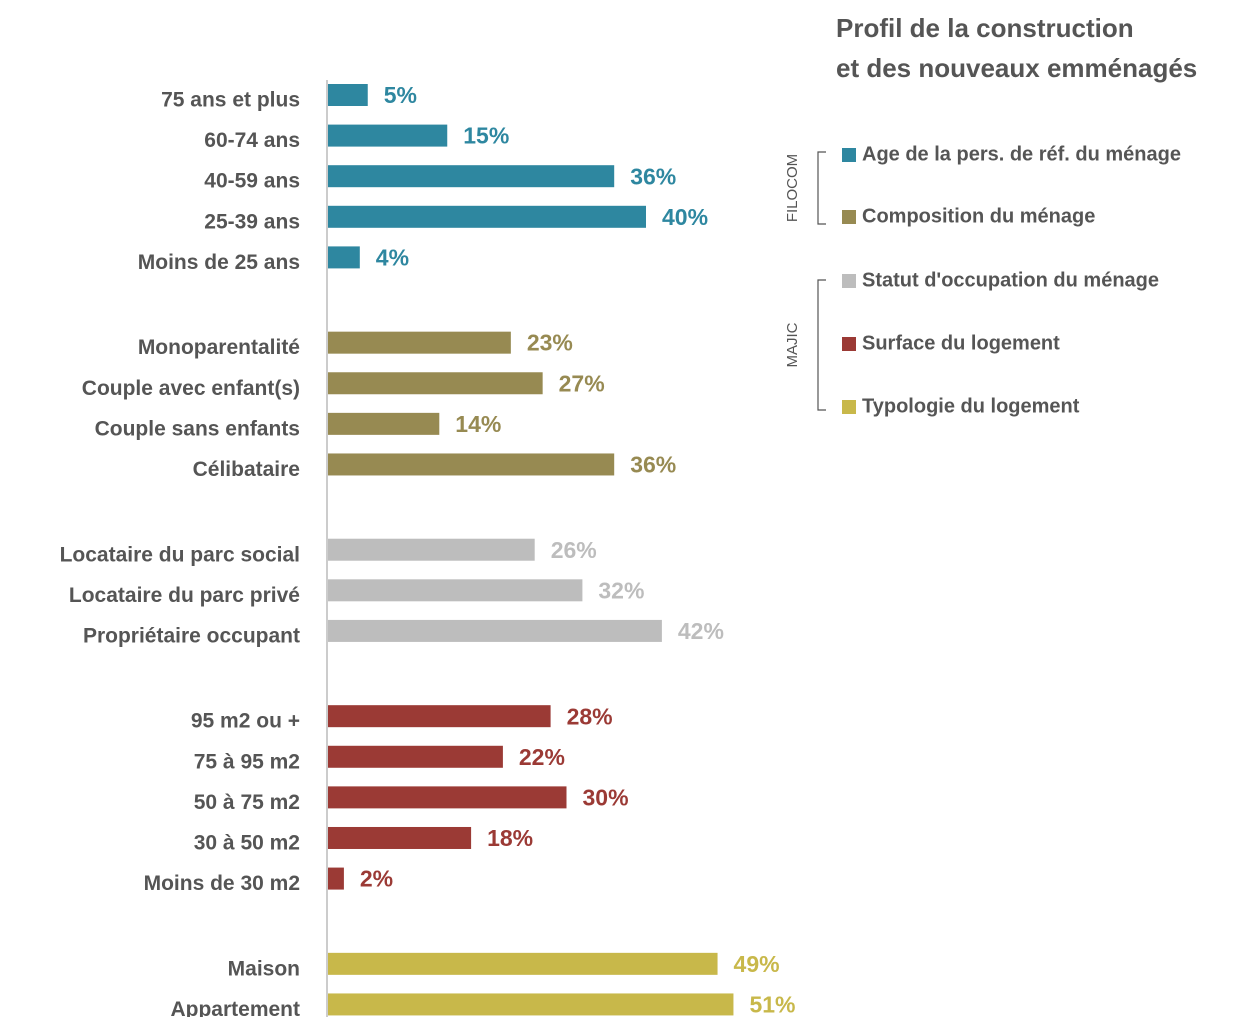 This screenshot has width=1235, height=1017. Describe the element at coordinates (757, 964) in the screenshot. I see `value-label: 49%` at that location.